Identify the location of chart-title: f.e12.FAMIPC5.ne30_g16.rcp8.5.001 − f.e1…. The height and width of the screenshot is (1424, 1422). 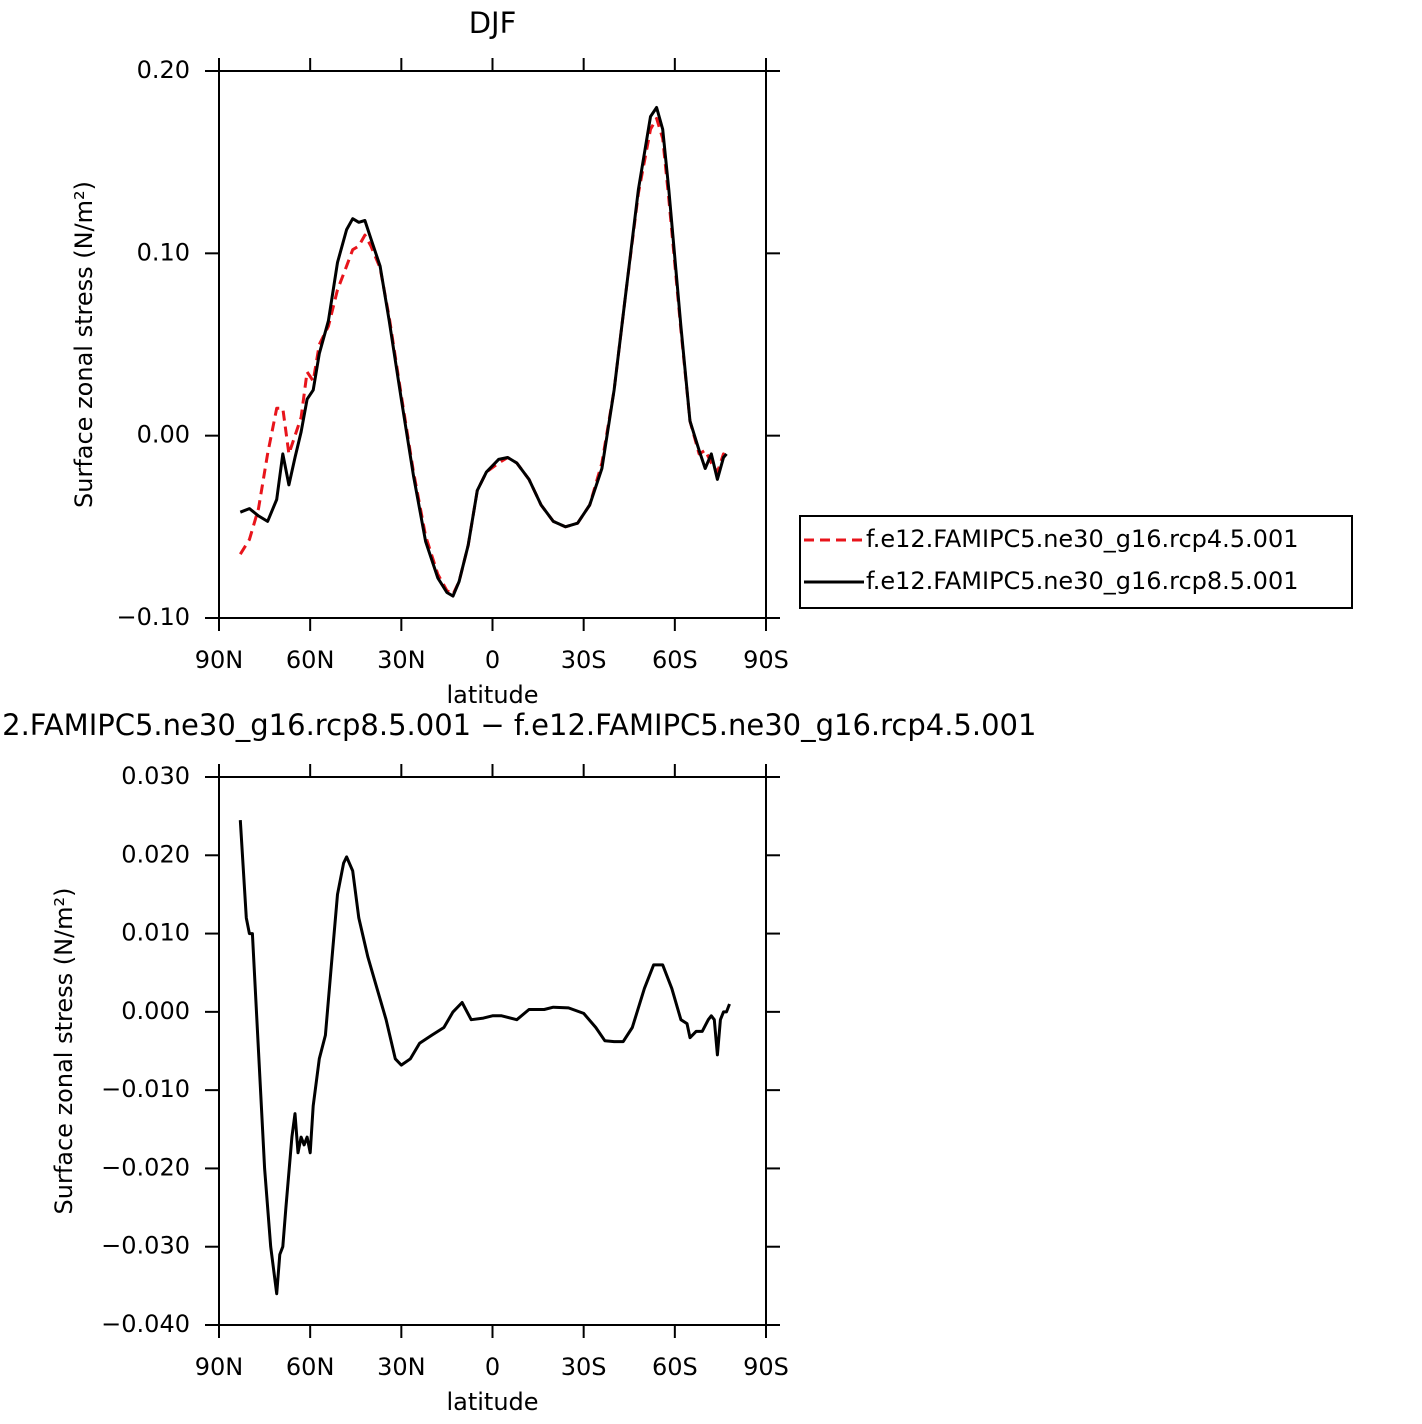
(518, 725).